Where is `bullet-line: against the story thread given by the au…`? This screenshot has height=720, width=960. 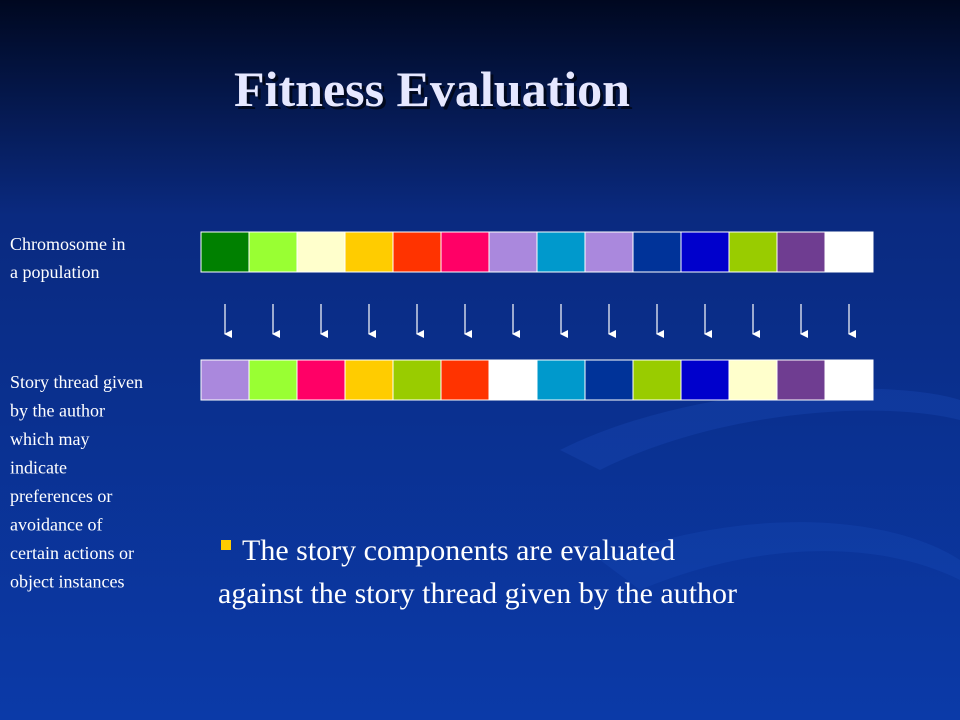 bullet-line: against the story thread given by the au… is located at coordinates (477, 593).